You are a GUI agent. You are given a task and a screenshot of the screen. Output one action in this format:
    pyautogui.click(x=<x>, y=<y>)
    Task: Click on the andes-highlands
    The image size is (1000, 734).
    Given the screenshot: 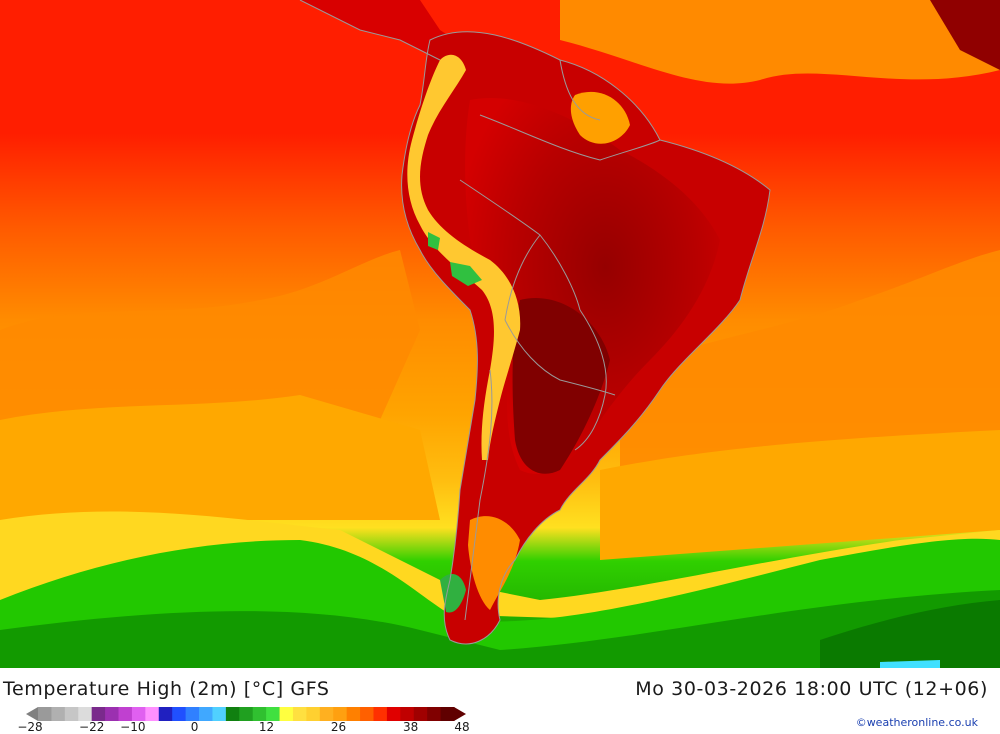 What is the action you would take?
    pyautogui.click(x=464, y=257)
    